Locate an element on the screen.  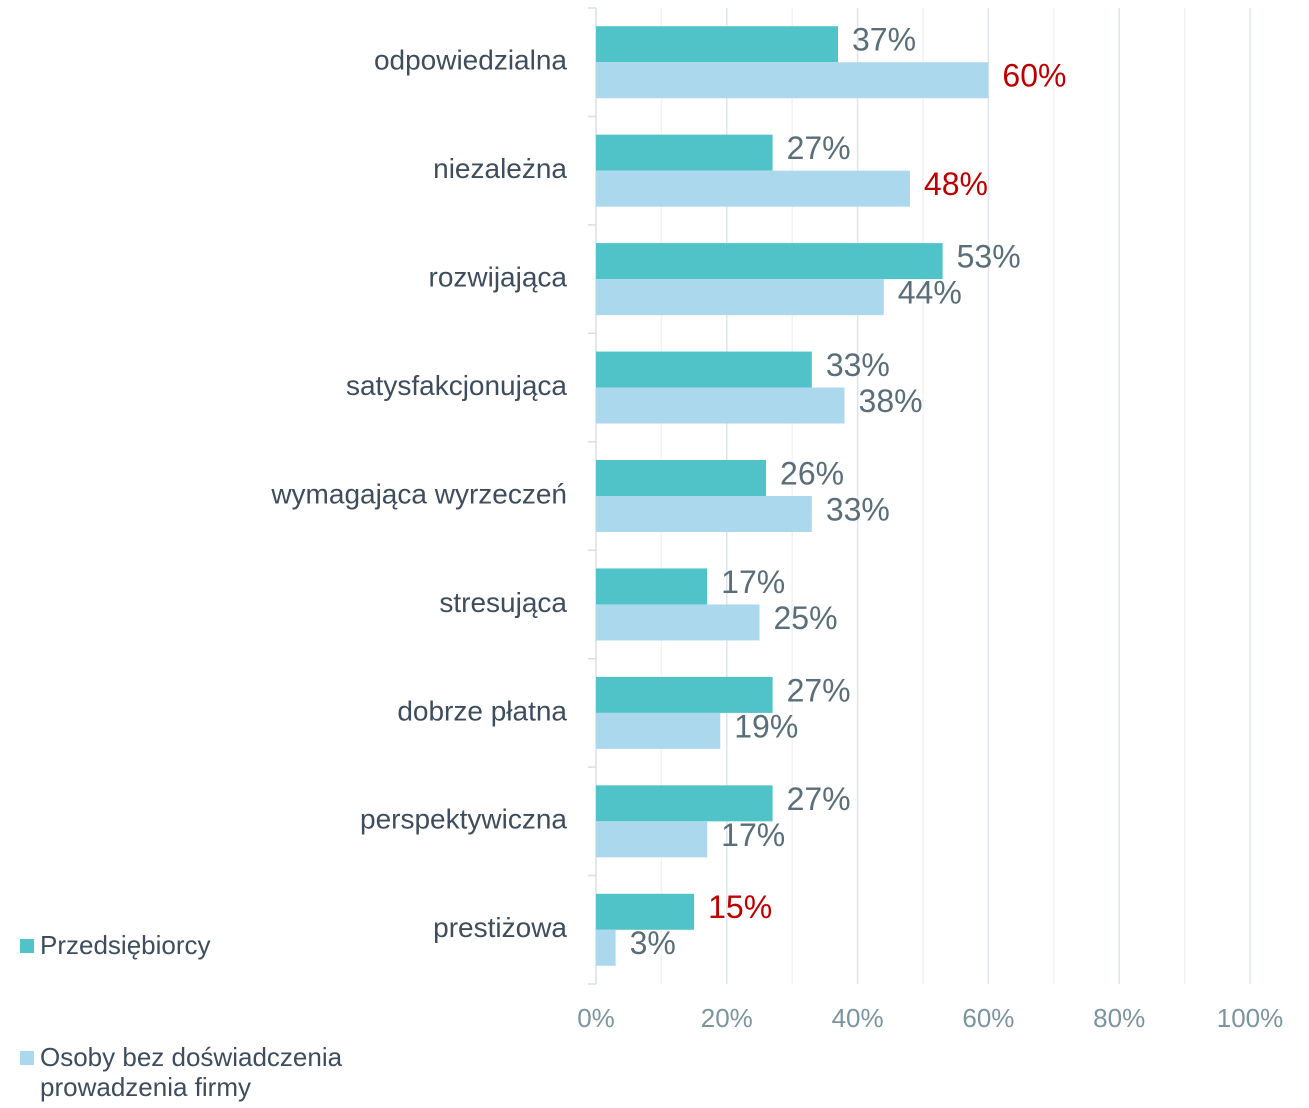
x-tick-label: 80% is located at coordinates (1119, 1018).